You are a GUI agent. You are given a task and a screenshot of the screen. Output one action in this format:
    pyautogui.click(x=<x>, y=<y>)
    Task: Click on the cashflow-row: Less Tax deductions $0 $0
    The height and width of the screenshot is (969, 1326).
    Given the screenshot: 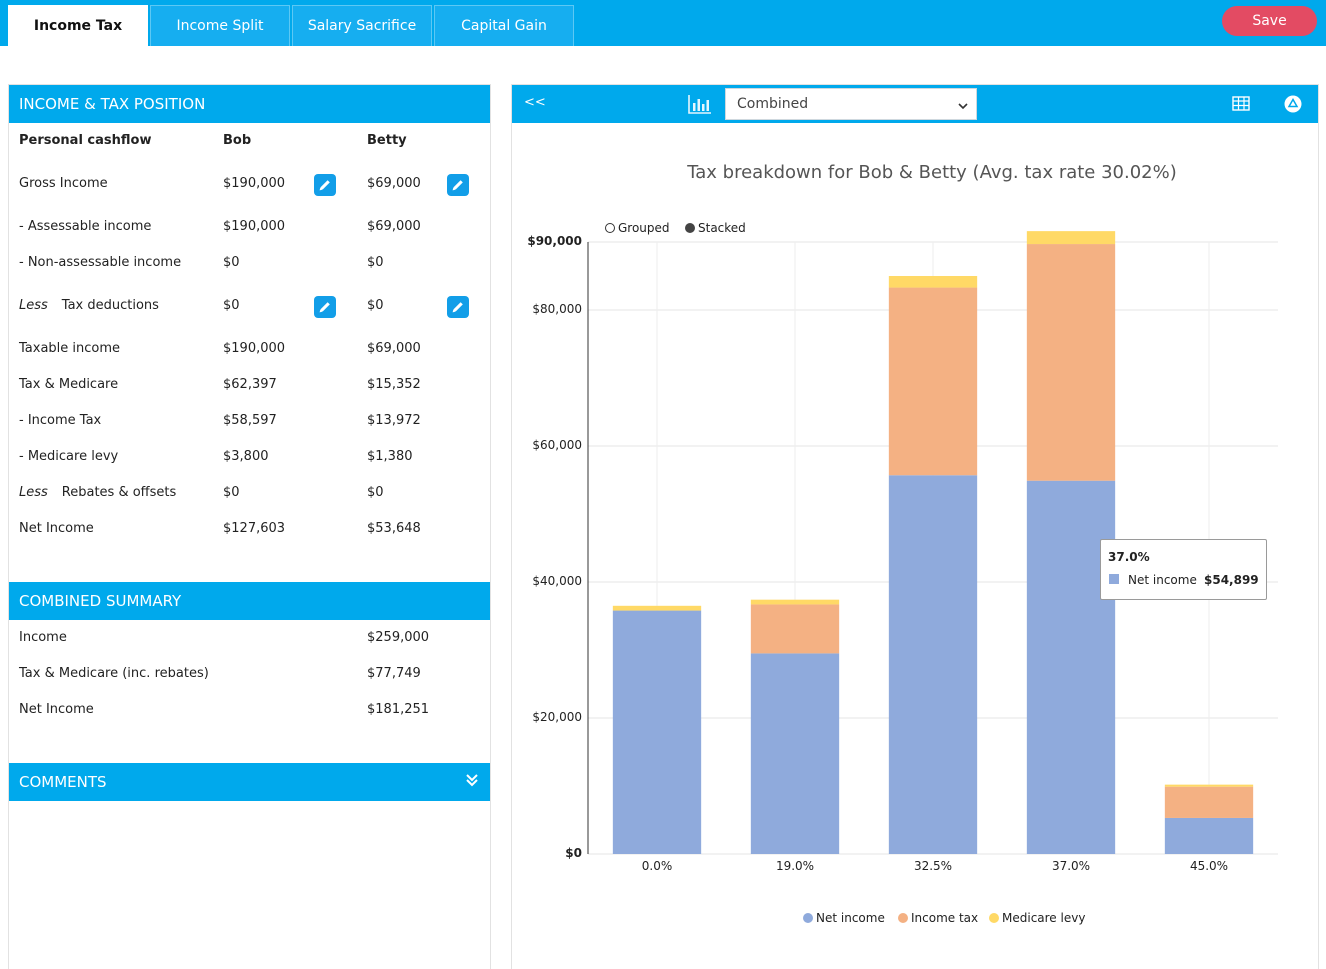 What is the action you would take?
    pyautogui.click(x=249, y=307)
    